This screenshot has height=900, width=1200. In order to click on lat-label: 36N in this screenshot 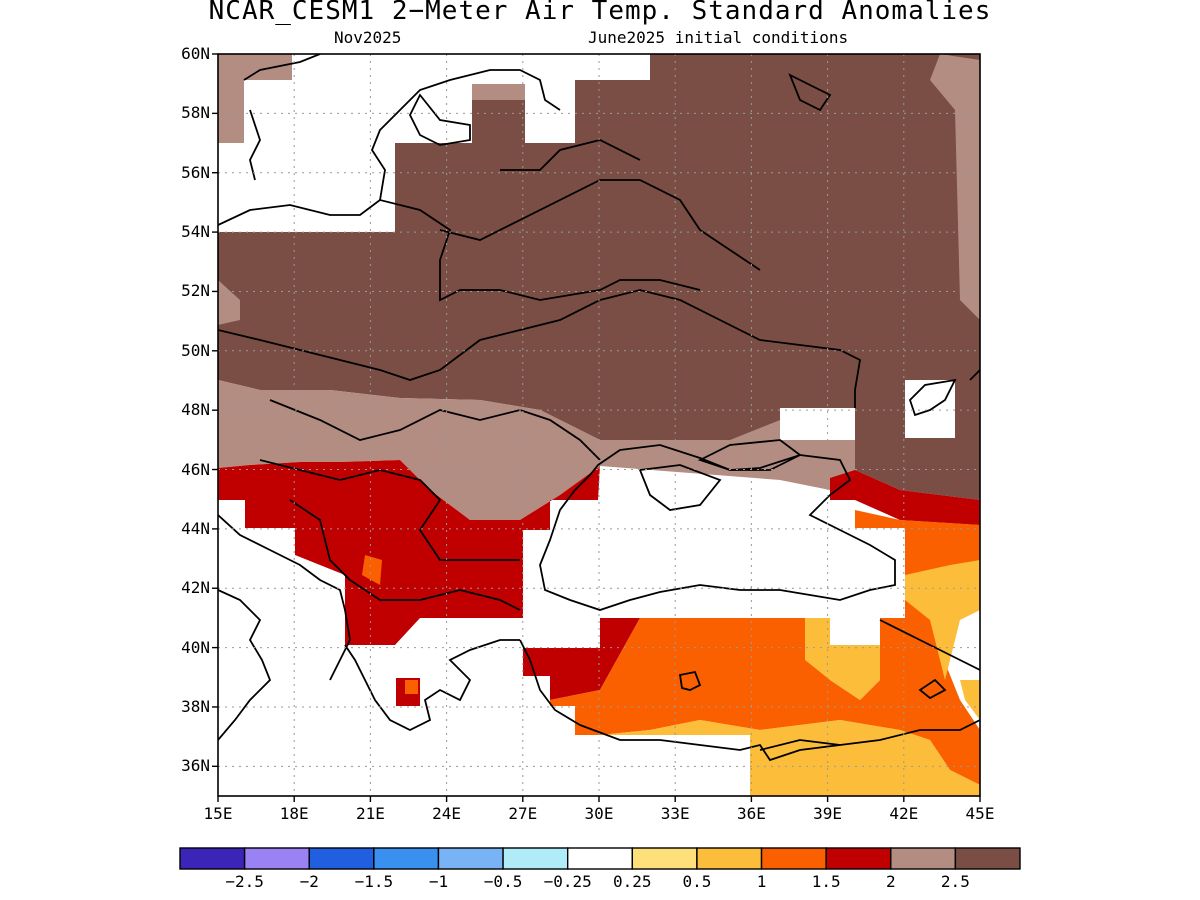, I will do `click(195, 766)`.